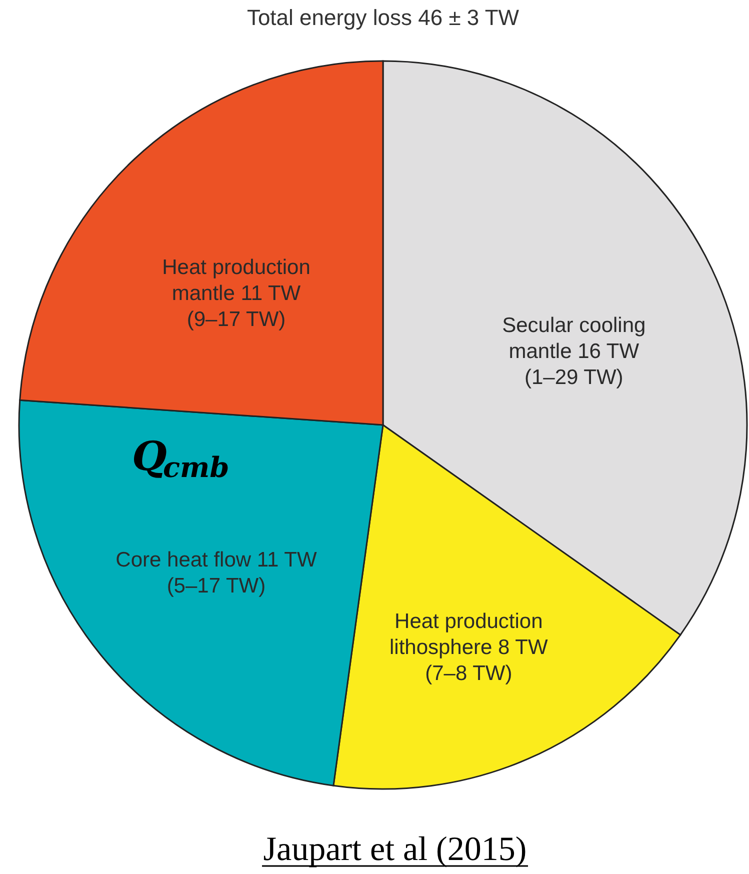  I want to click on chart-title: Total energy loss 46 ± 3 TW, so click(383, 17).